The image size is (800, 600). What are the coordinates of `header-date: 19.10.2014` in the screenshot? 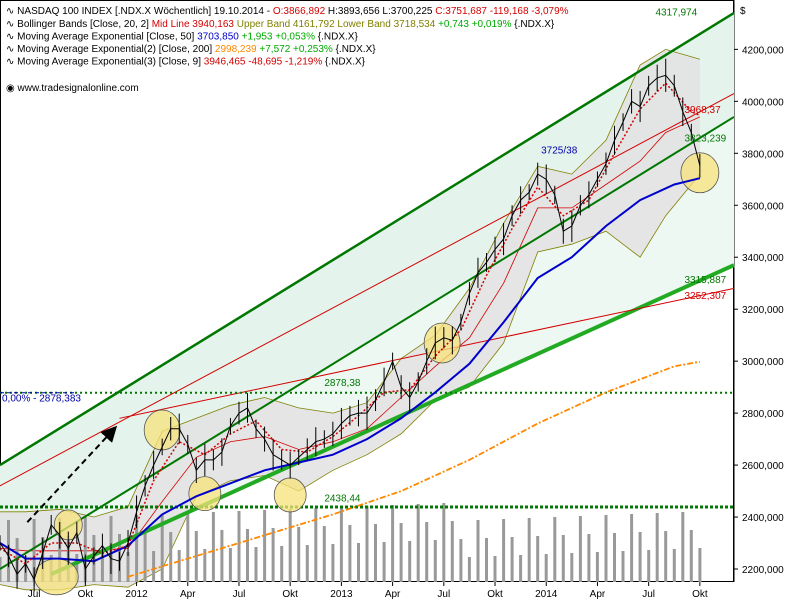 It's located at (239, 11).